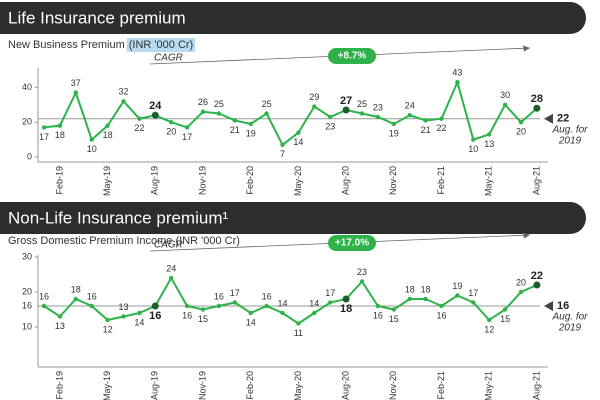  Describe the element at coordinates (314, 97) in the screenshot. I see `data-label: 29` at that location.